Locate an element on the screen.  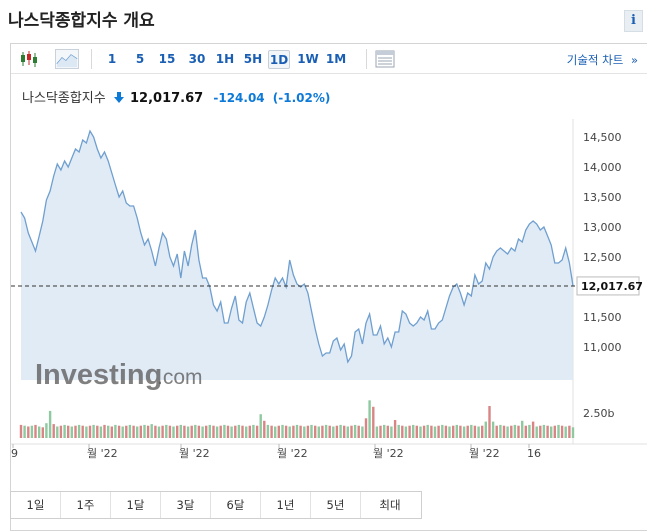
range-button-7: 최대 is located at coordinates (390, 505).